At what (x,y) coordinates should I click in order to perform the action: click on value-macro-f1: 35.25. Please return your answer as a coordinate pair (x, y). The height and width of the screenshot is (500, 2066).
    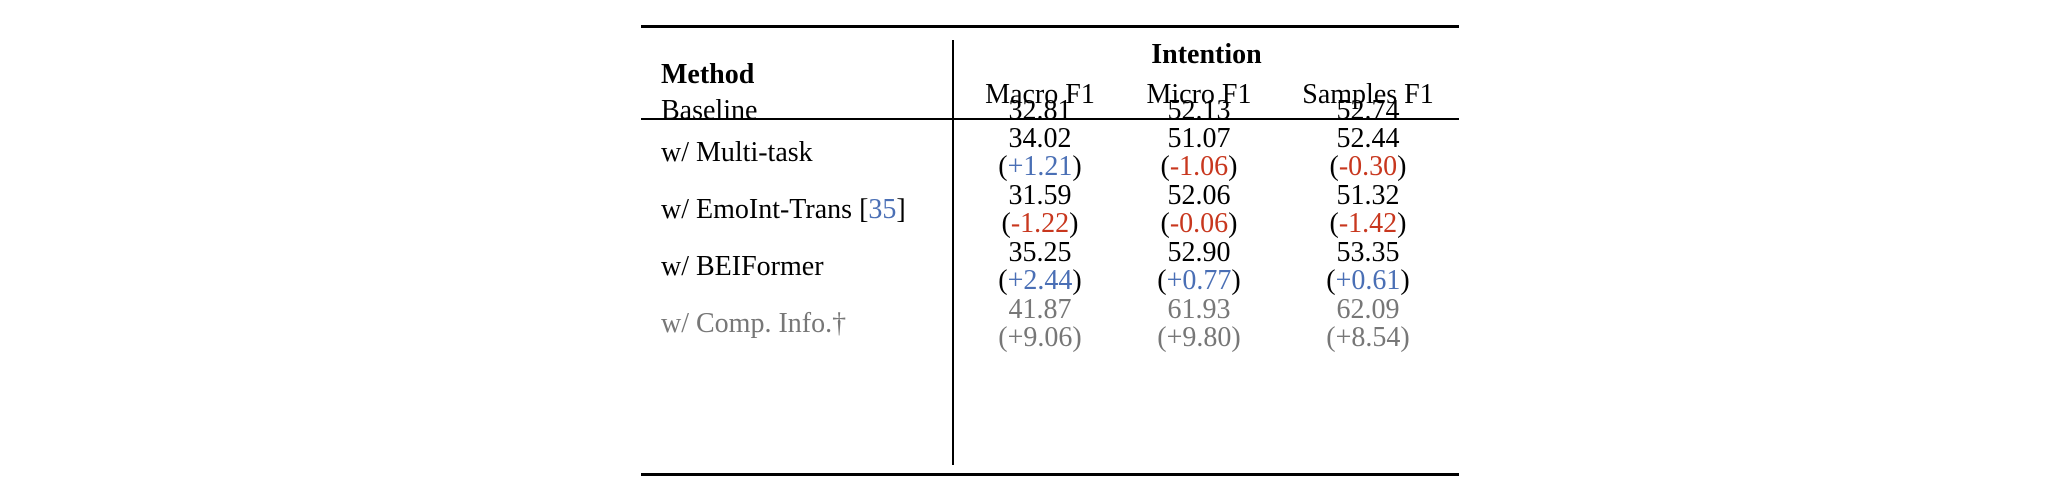
    Looking at the image, I should click on (1040, 252).